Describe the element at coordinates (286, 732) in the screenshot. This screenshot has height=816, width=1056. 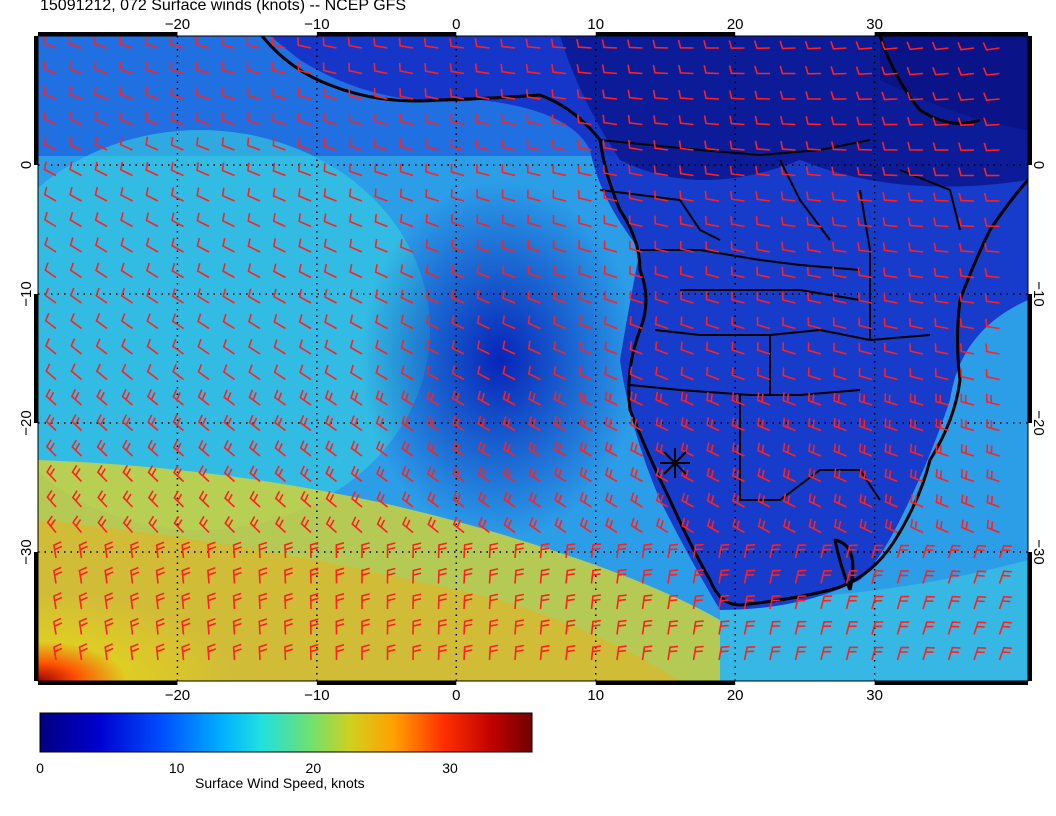
I see `colorbar` at that location.